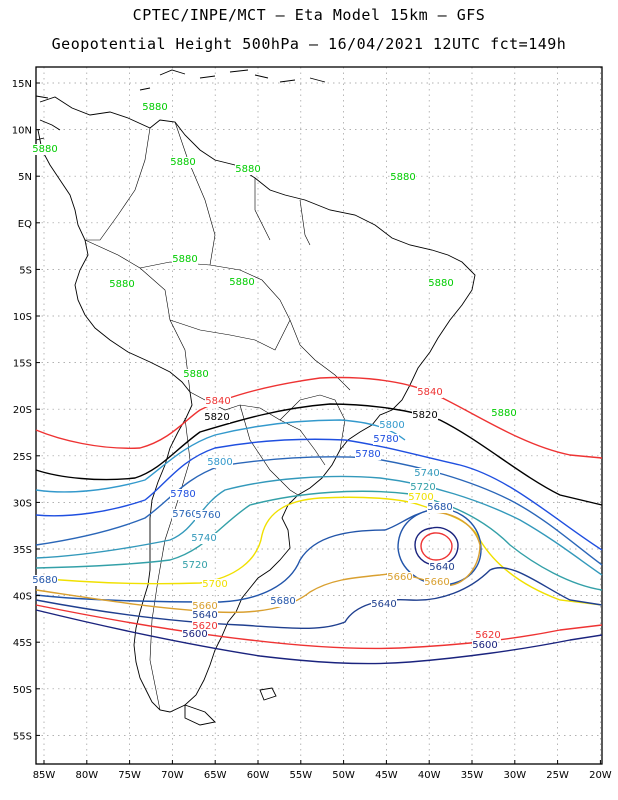 Image resolution: width=618 pixels, height=800 pixels. I want to click on tierra-del-fuego, so click(200, 715).